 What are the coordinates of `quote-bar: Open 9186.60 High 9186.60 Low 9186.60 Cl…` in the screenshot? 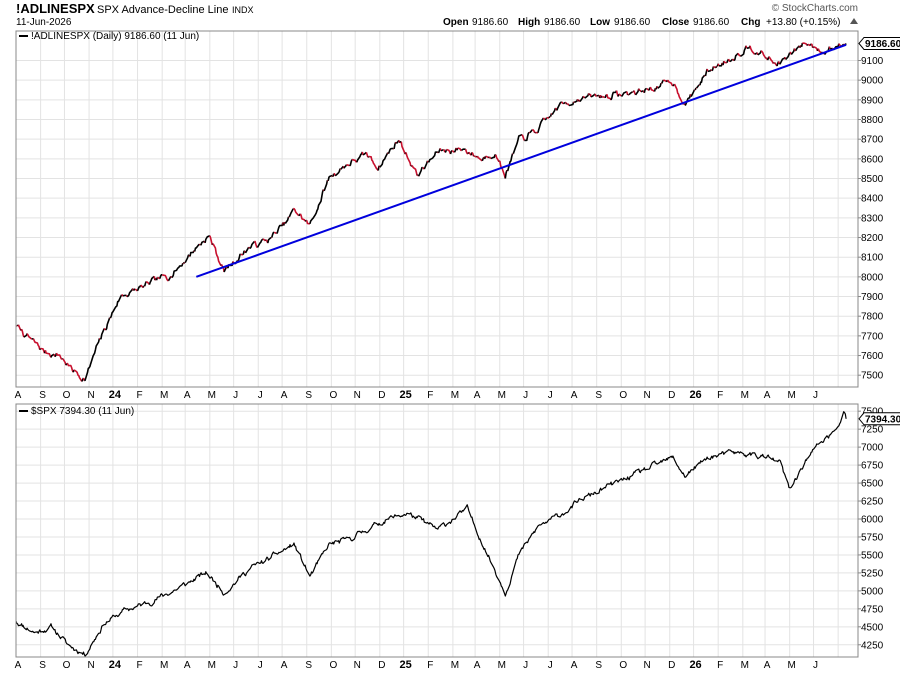 It's located at (650, 22).